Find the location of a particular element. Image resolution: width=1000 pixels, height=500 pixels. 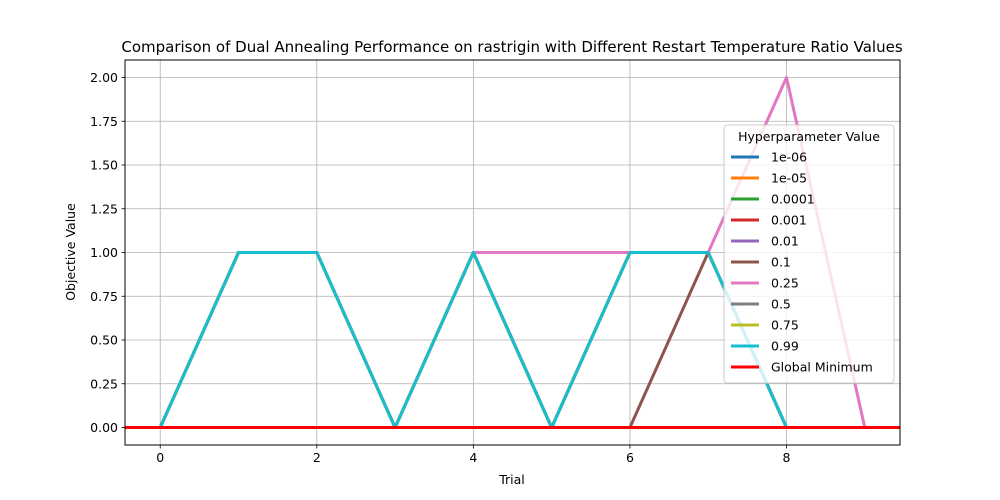

x-tick-label: 8 is located at coordinates (787, 457).